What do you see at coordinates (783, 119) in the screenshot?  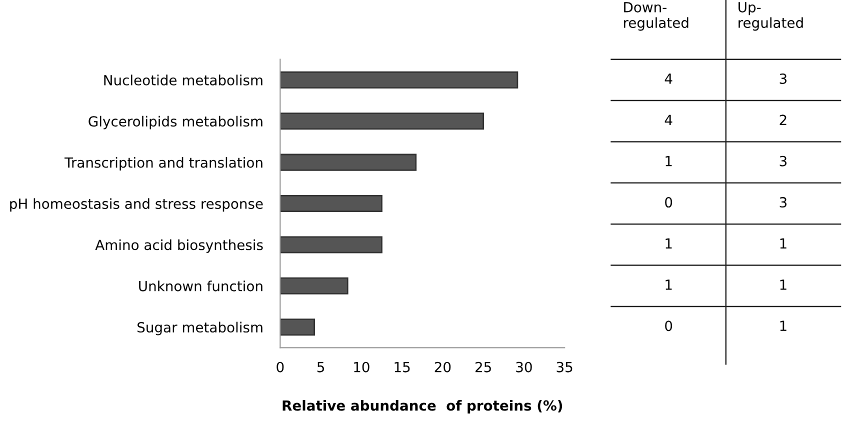 I see `text: 2` at bounding box center [783, 119].